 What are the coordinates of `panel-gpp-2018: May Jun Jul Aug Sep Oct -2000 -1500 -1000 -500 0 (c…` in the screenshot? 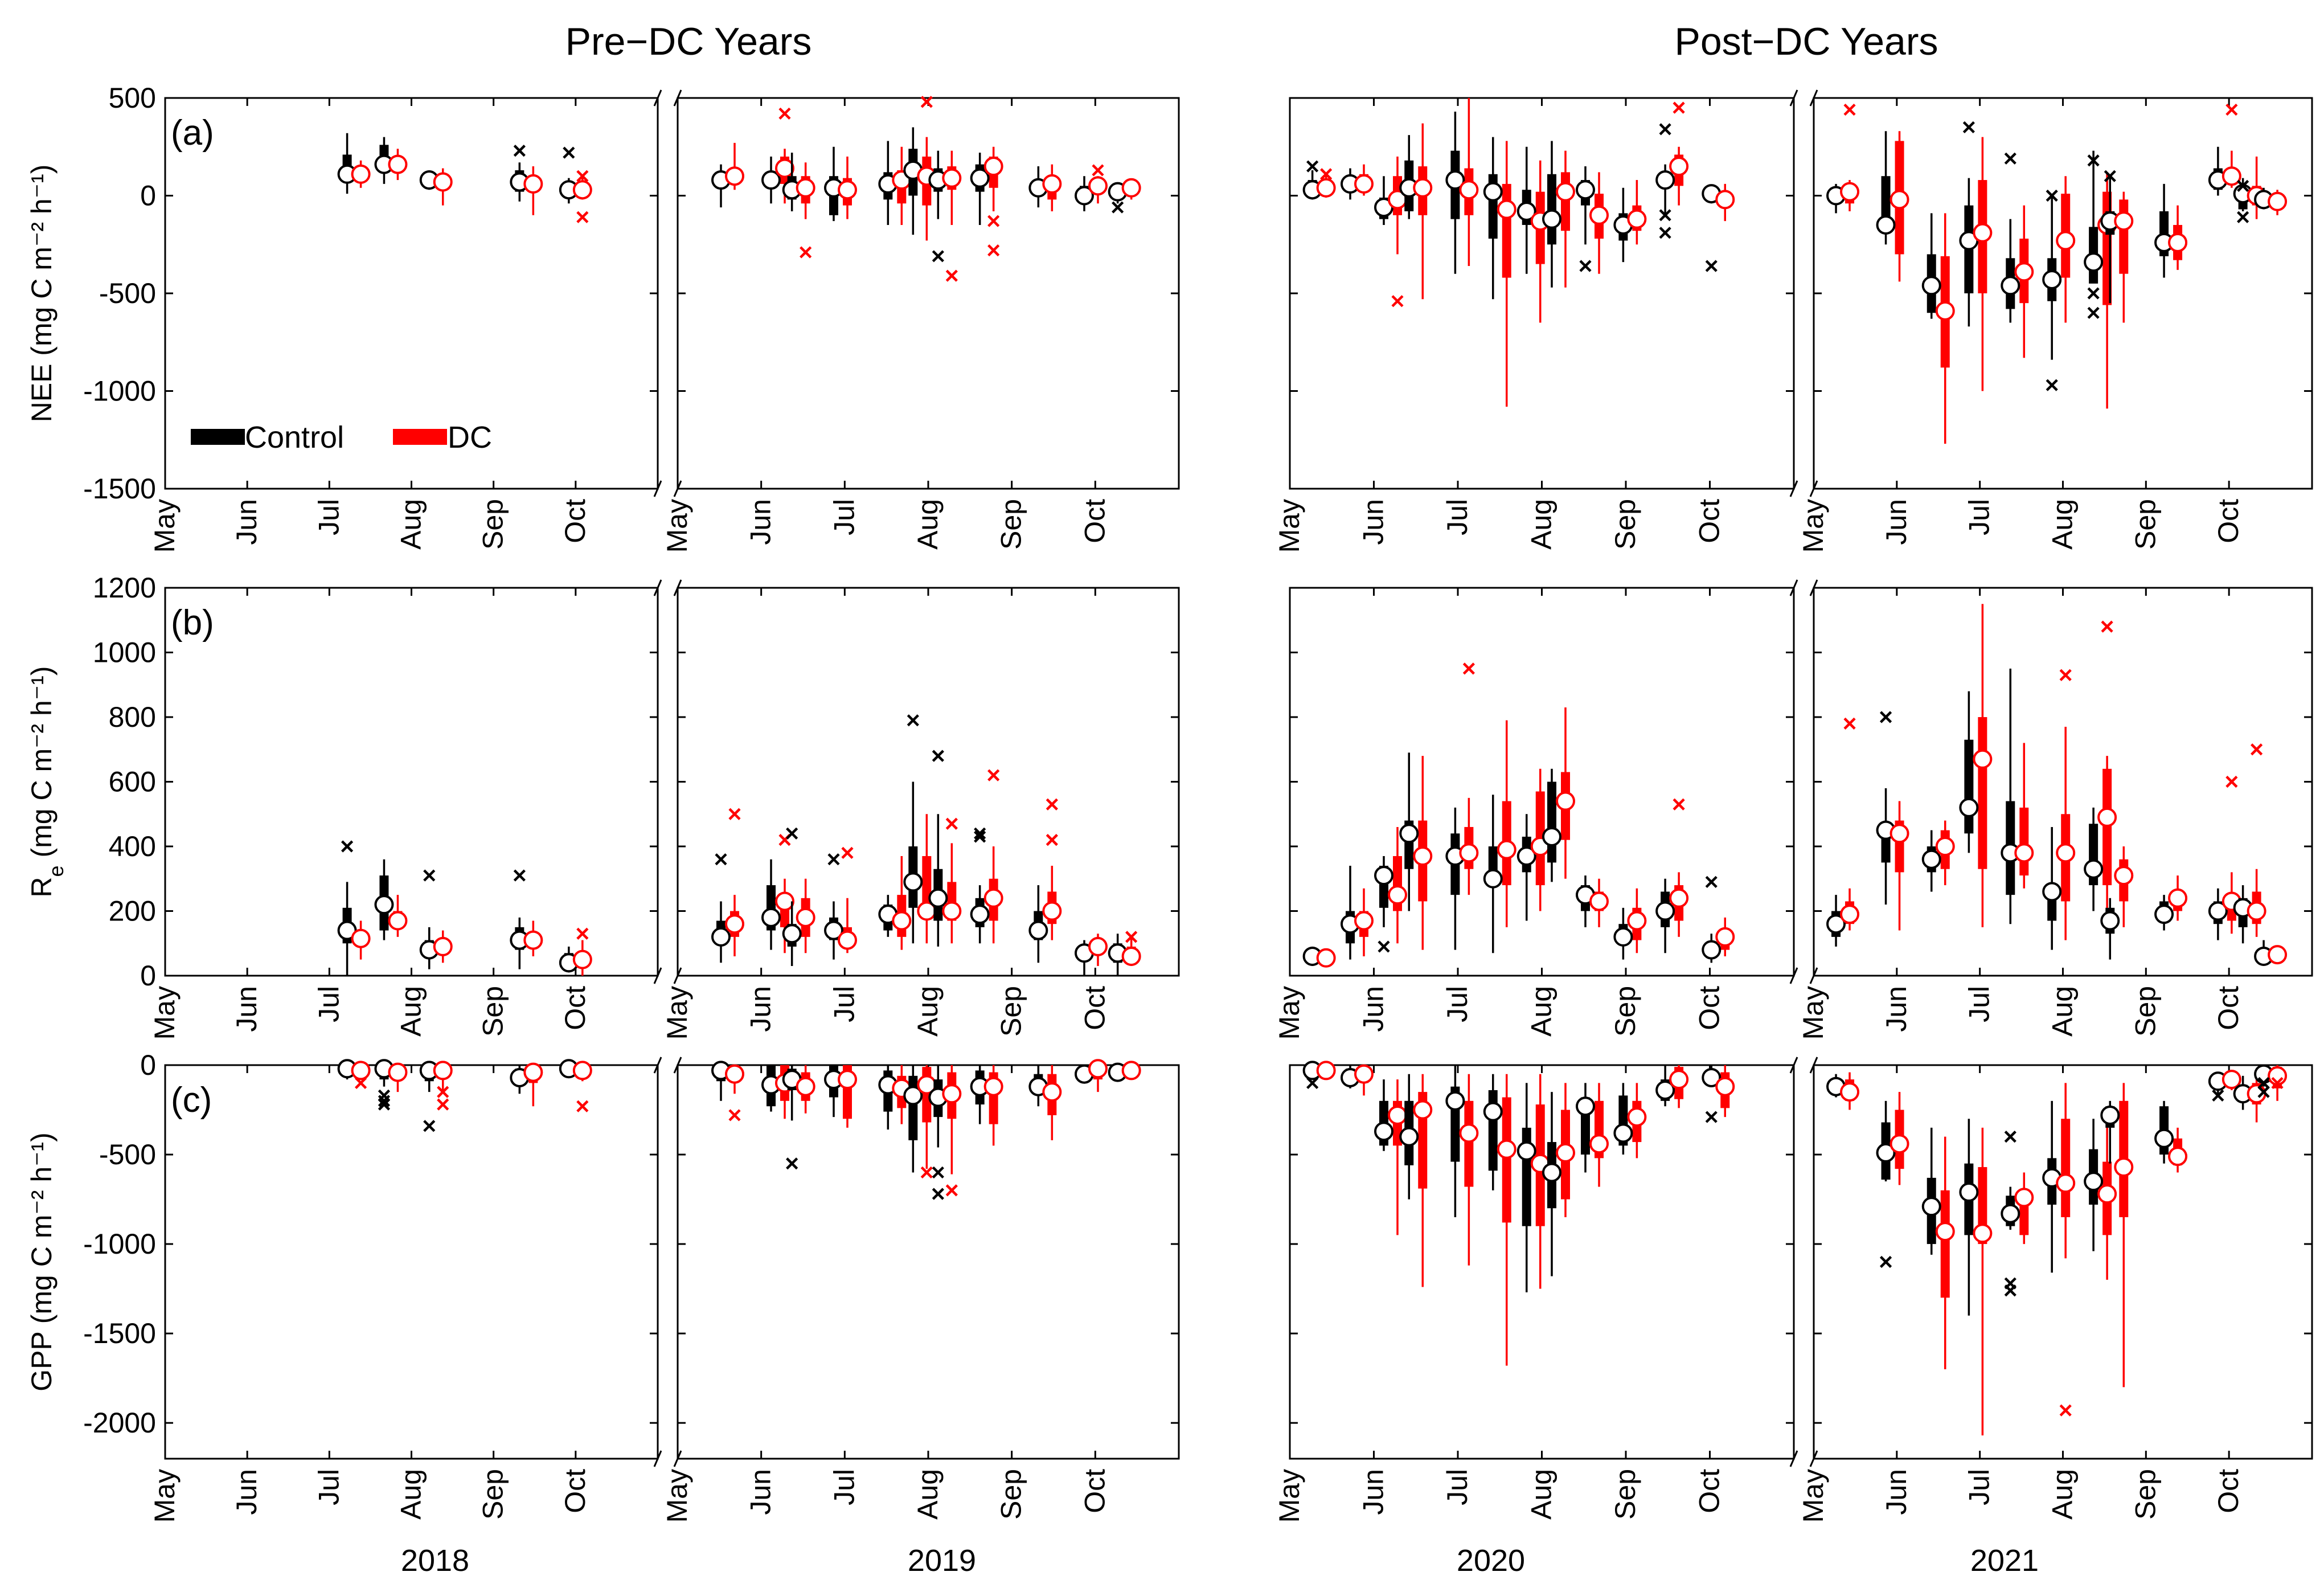 It's located at (371, 1285).